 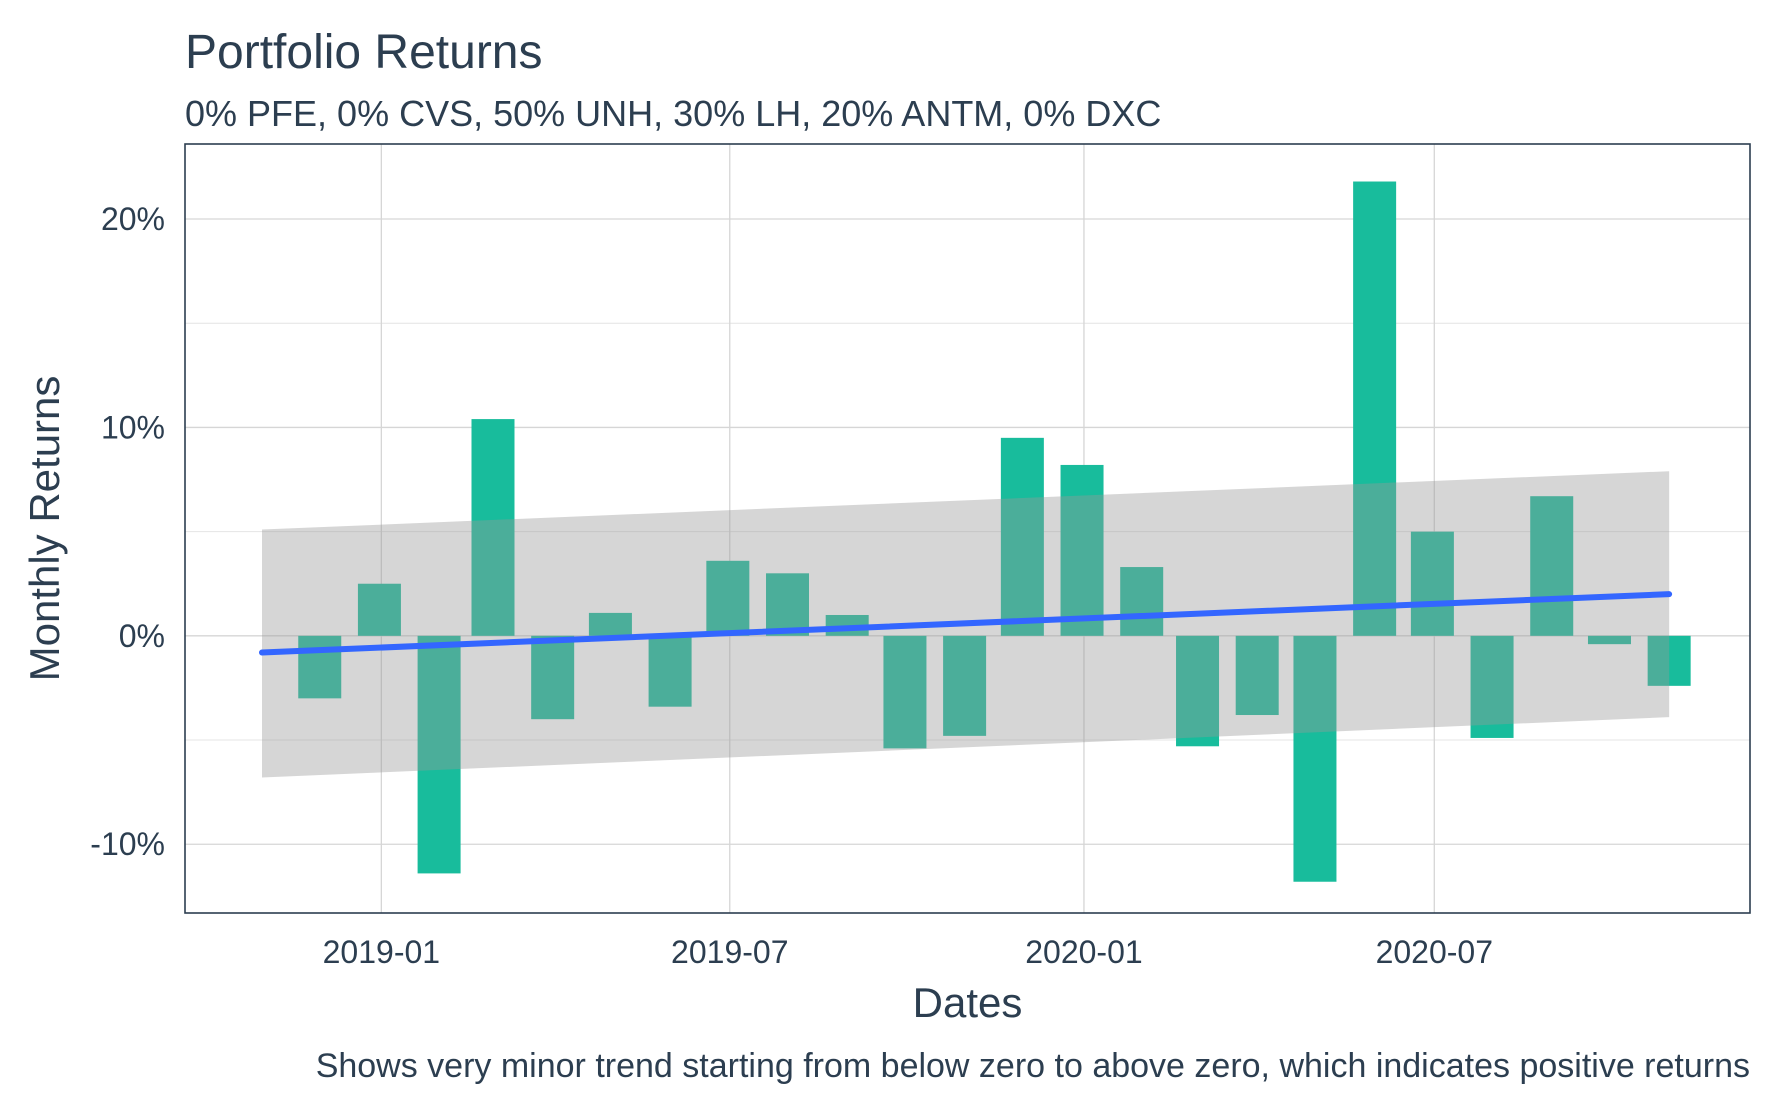 I want to click on x-tick-label: 2019-07, so click(x=729, y=952).